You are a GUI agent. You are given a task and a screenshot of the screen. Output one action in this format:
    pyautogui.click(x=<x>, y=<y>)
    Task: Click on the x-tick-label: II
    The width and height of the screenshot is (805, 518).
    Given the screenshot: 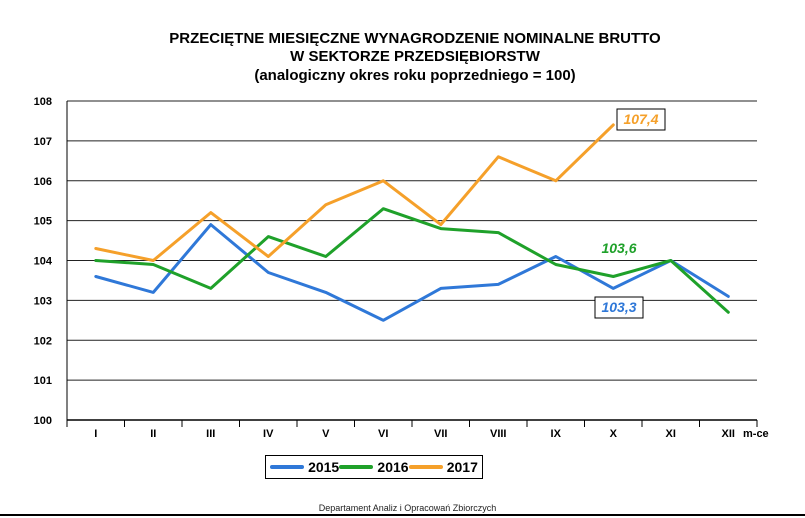 What is the action you would take?
    pyautogui.click(x=153, y=434)
    